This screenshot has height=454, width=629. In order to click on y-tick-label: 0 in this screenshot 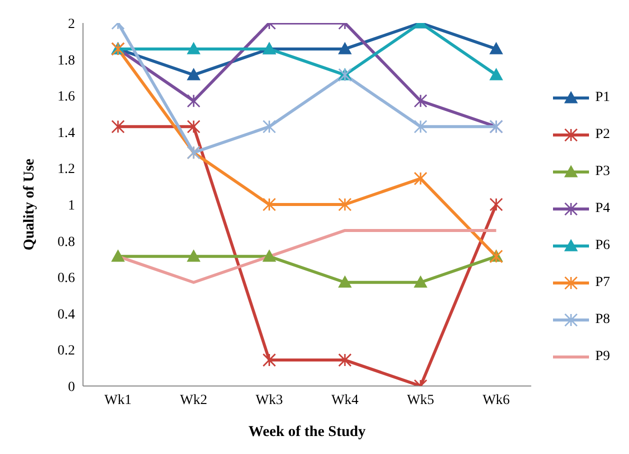, I will do `click(71, 387)`.